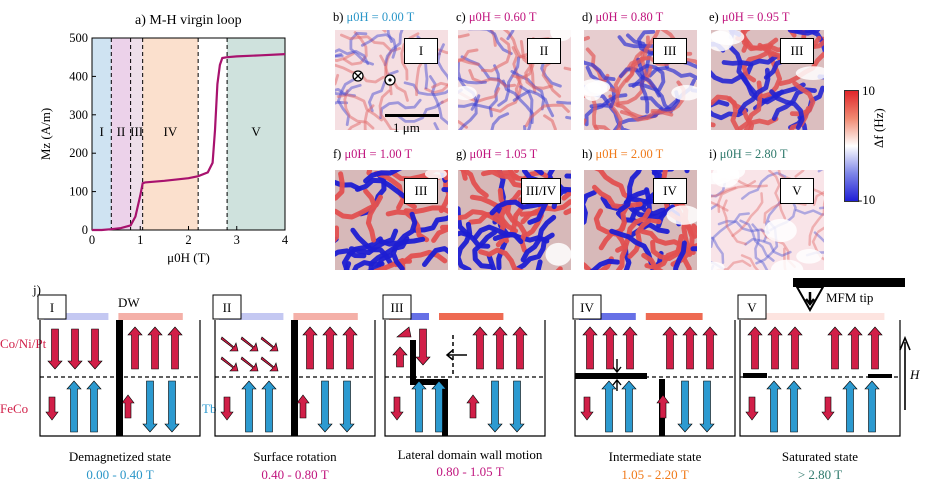 This screenshot has height=492, width=925. I want to click on y-tick-label: 200, so click(78, 153).